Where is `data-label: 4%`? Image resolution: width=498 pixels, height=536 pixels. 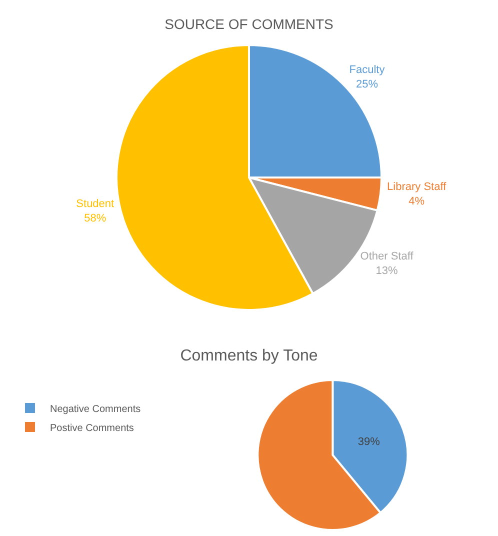
data-label: 4% is located at coordinates (416, 201).